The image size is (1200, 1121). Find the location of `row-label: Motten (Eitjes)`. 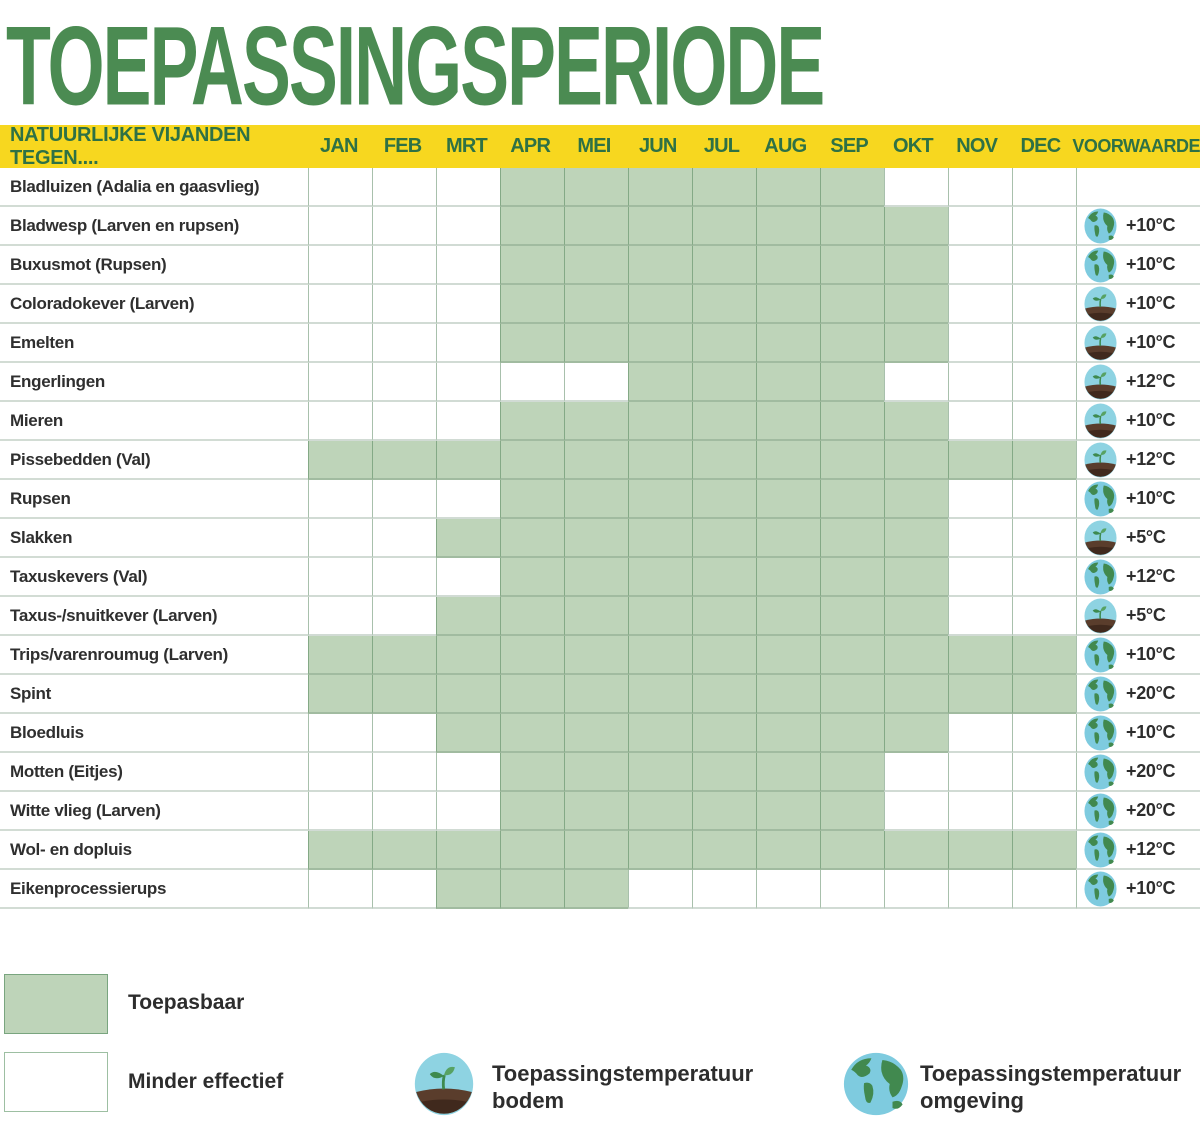

row-label: Motten (Eitjes) is located at coordinates (154, 772).